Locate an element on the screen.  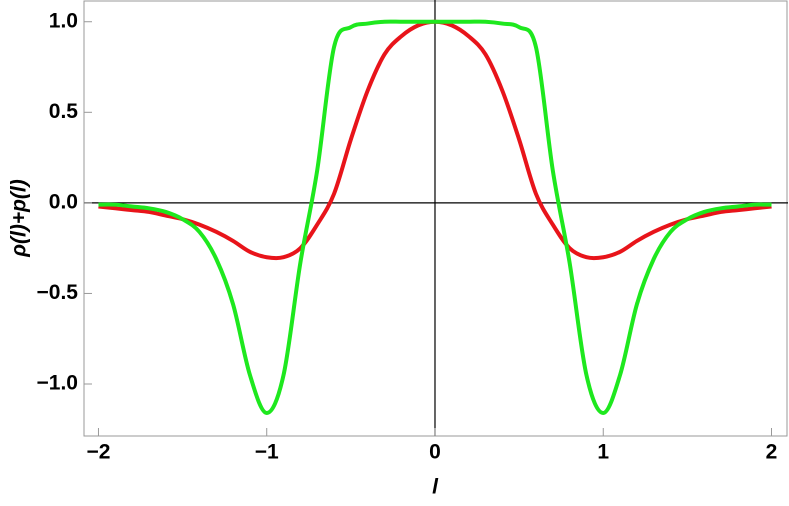
x-tick-label: 2 is located at coordinates (772, 452).